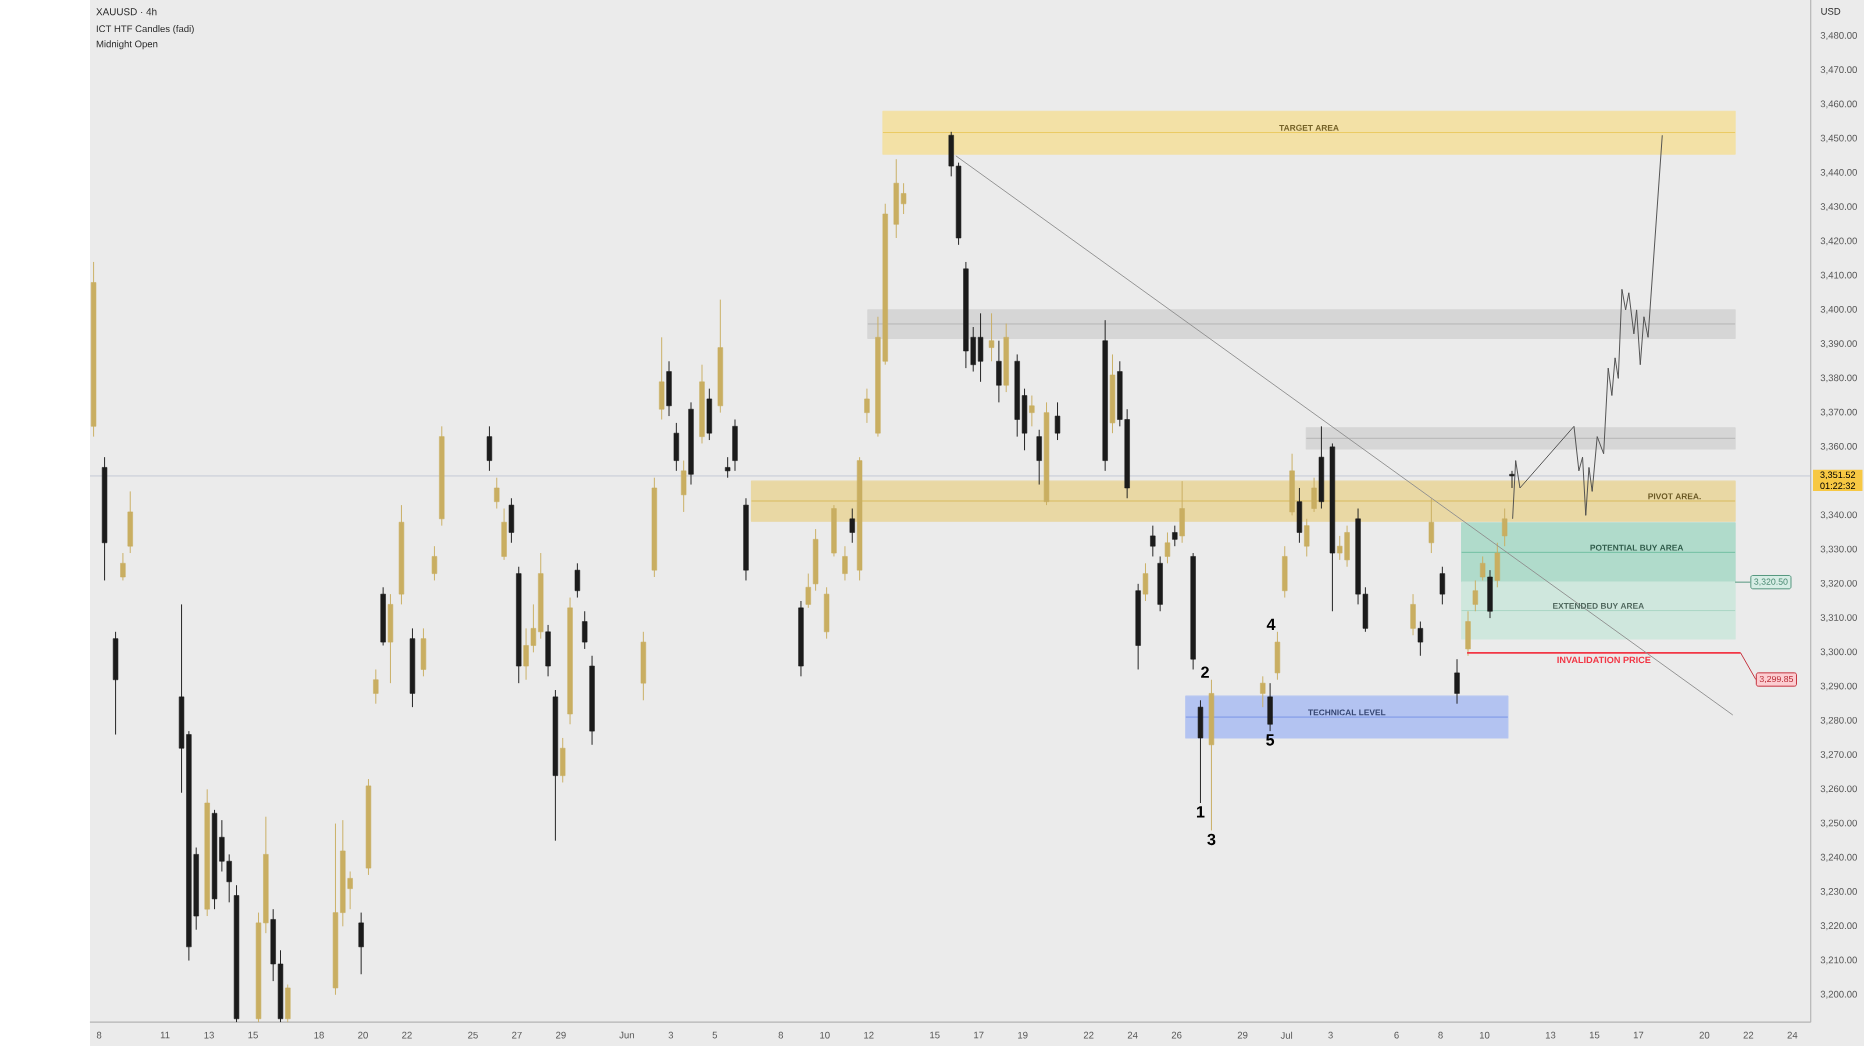 This screenshot has width=1864, height=1046. Describe the element at coordinates (1271, 624) in the screenshot. I see `annotation: 4` at that location.